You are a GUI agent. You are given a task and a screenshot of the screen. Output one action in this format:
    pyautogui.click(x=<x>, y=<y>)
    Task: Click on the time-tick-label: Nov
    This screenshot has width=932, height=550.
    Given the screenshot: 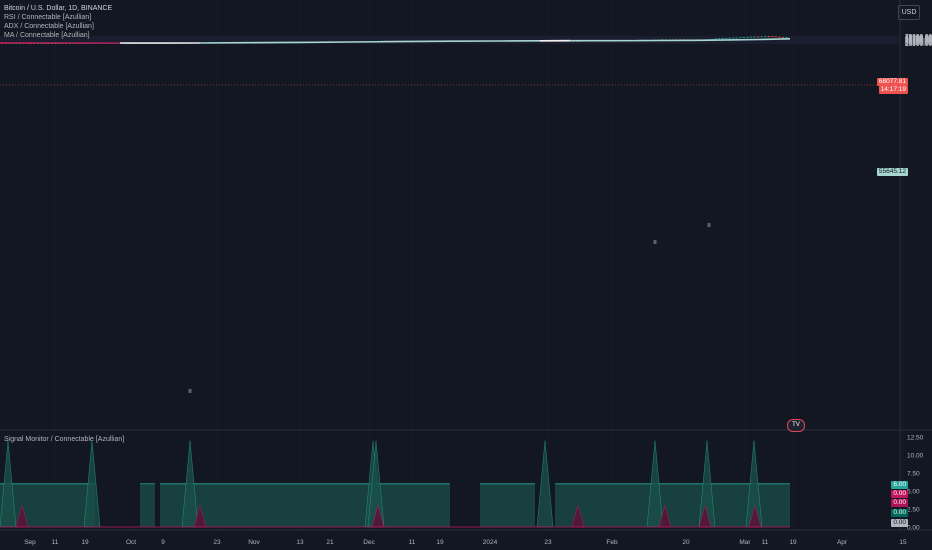 What is the action you would take?
    pyautogui.click(x=254, y=542)
    